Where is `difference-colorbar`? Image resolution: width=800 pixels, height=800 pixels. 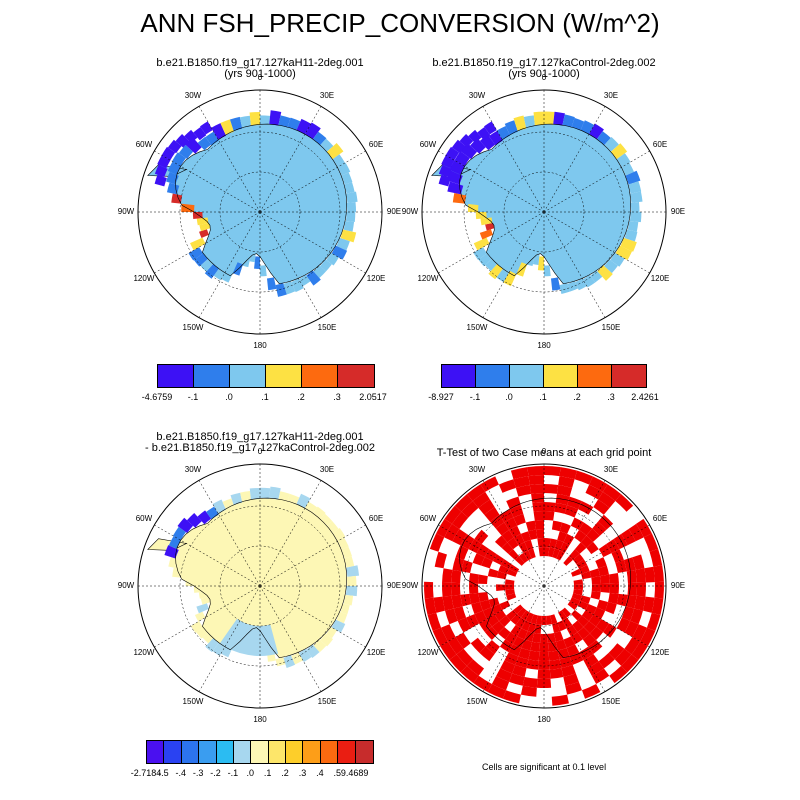 difference-colorbar is located at coordinates (260, 752).